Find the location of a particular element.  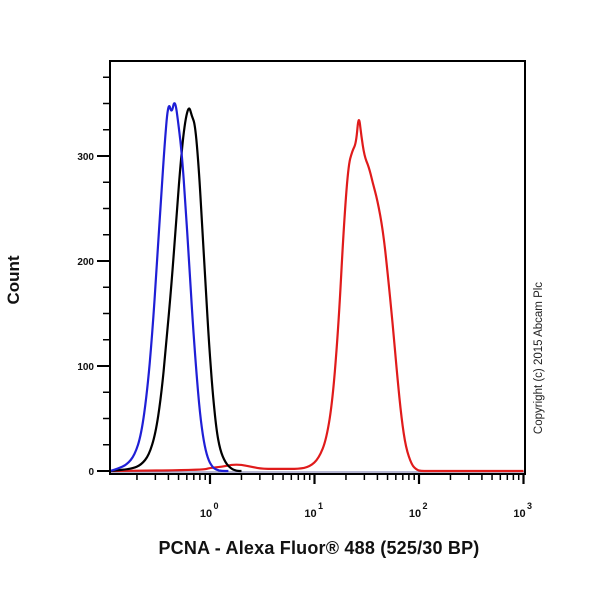

black-histogram-line is located at coordinates (175, 290).